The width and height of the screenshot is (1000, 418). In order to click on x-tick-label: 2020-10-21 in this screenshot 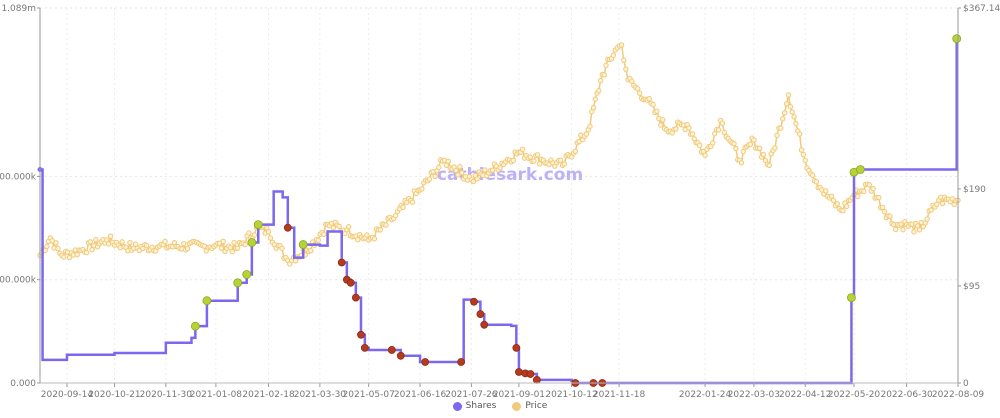, I will do `click(114, 395)`.